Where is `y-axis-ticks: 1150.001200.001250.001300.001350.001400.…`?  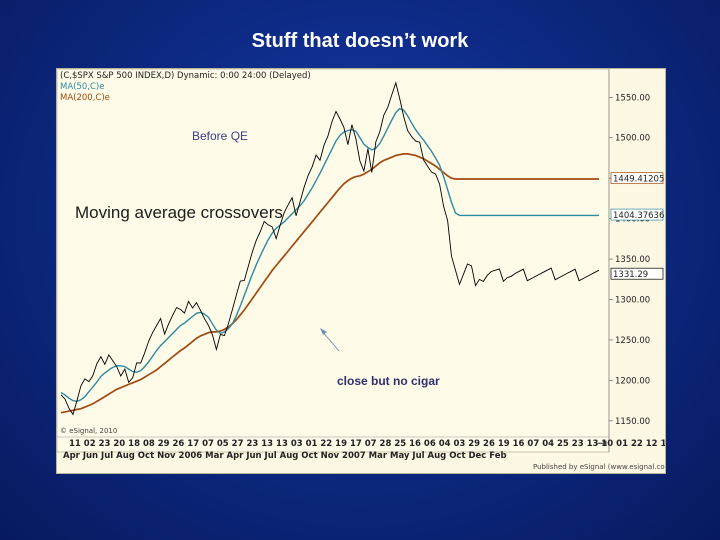 y-axis-ticks: 1150.001200.001250.001300.001350.001400.… is located at coordinates (629, 260).